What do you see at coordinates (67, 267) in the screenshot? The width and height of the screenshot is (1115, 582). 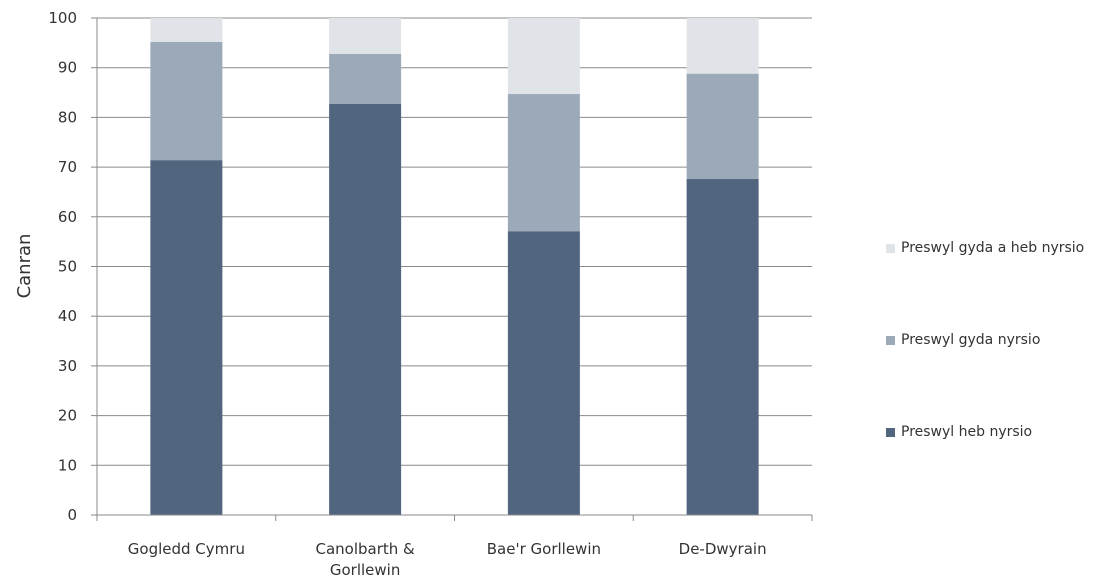 I see `y-tick-label: 50` at bounding box center [67, 267].